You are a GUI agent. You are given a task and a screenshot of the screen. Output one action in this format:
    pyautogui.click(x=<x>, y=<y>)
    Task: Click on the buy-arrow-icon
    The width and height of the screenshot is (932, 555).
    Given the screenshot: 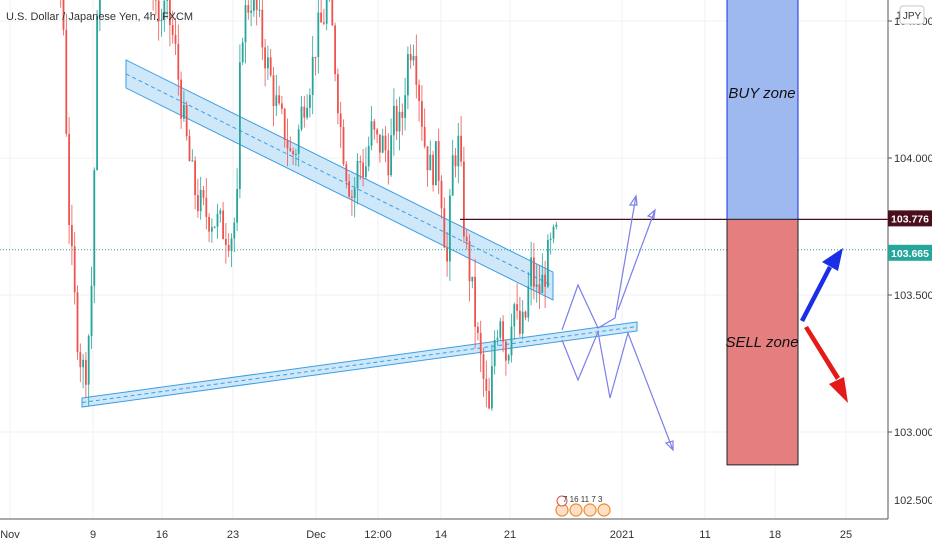 What is the action you would take?
    pyautogui.click(x=821, y=285)
    